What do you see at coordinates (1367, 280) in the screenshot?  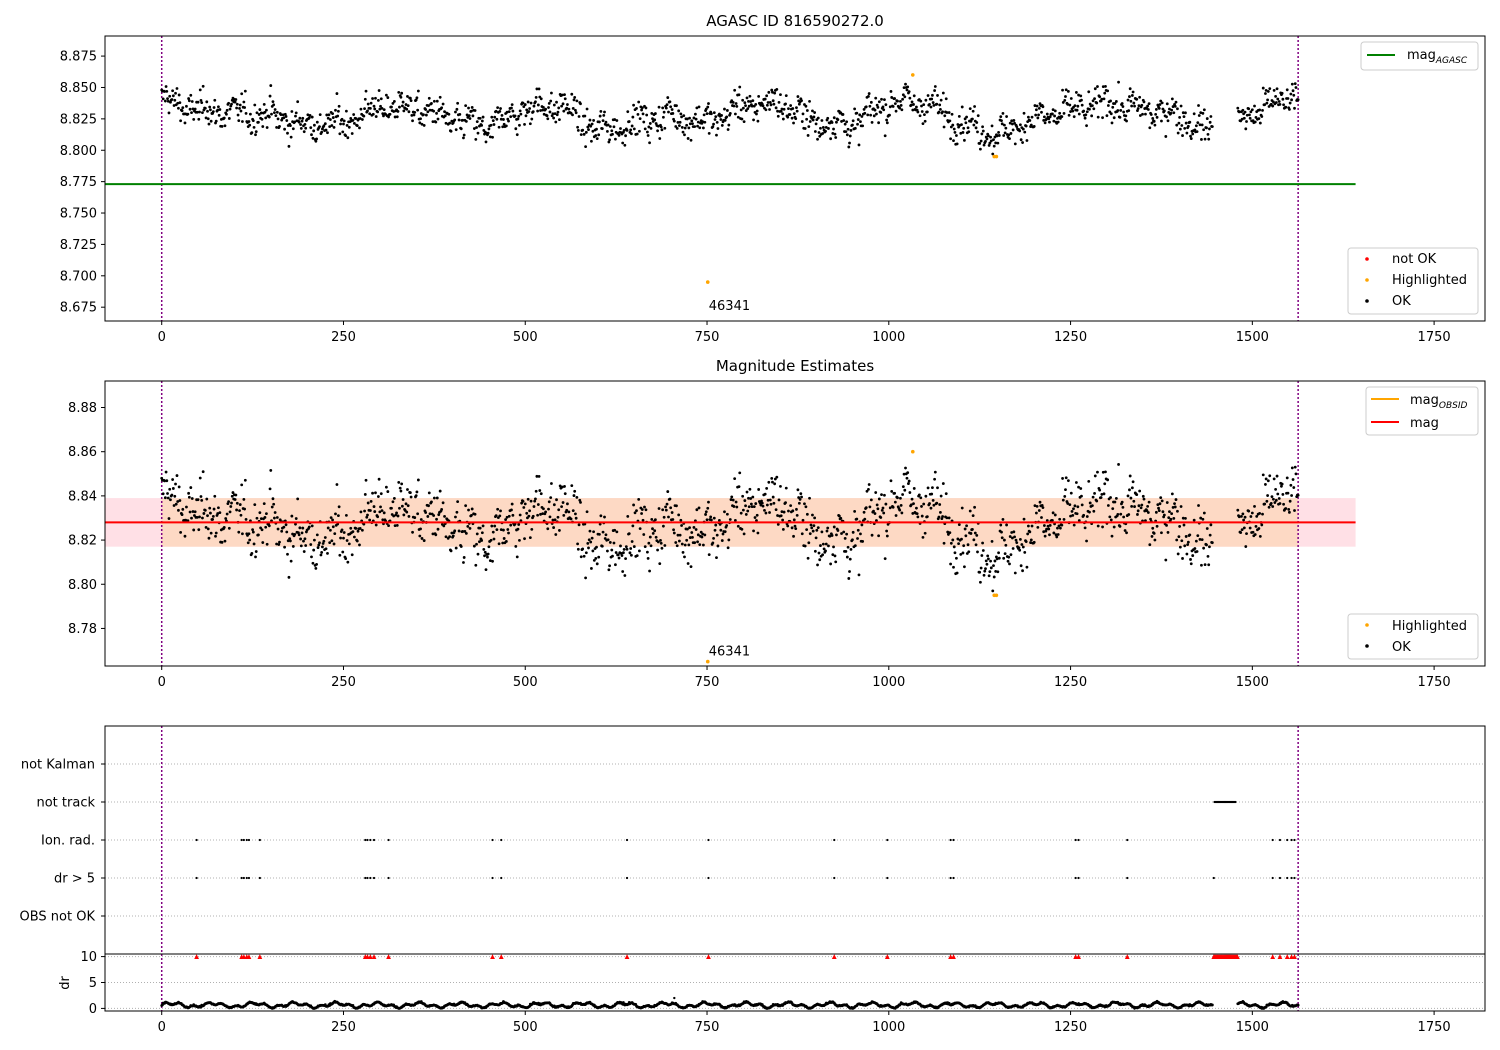 I see `top-legend-highlighted-marker` at bounding box center [1367, 280].